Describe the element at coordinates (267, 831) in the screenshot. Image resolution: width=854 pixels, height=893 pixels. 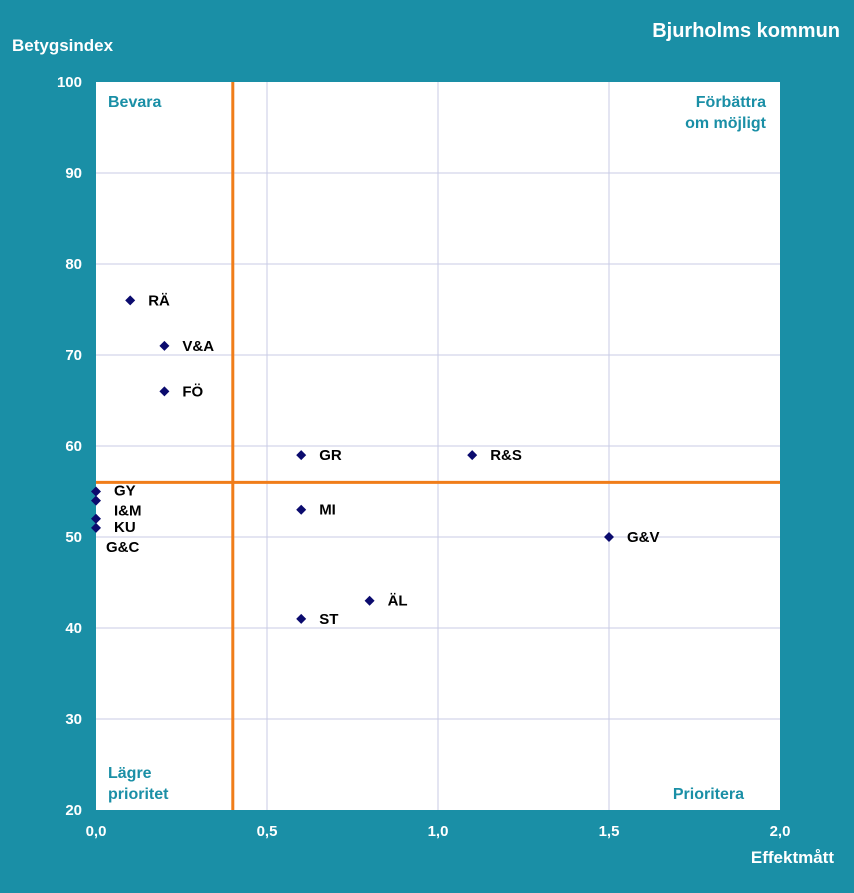
I see `x-tick-label: 0,5` at that location.